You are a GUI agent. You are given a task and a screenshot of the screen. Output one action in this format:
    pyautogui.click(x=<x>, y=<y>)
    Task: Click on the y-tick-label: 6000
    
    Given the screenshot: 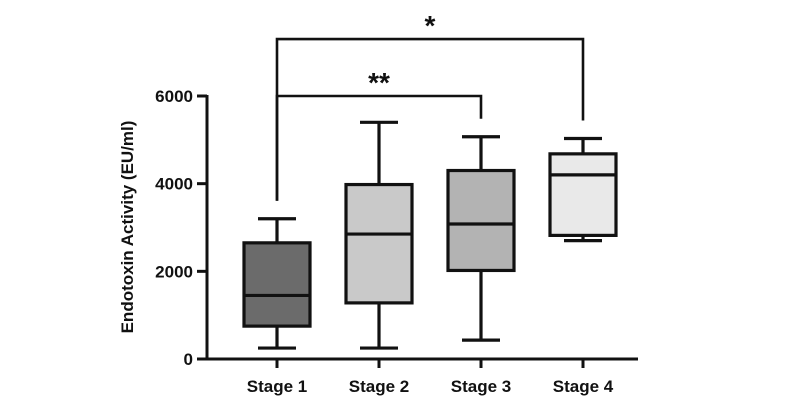 What is the action you would take?
    pyautogui.click(x=174, y=96)
    